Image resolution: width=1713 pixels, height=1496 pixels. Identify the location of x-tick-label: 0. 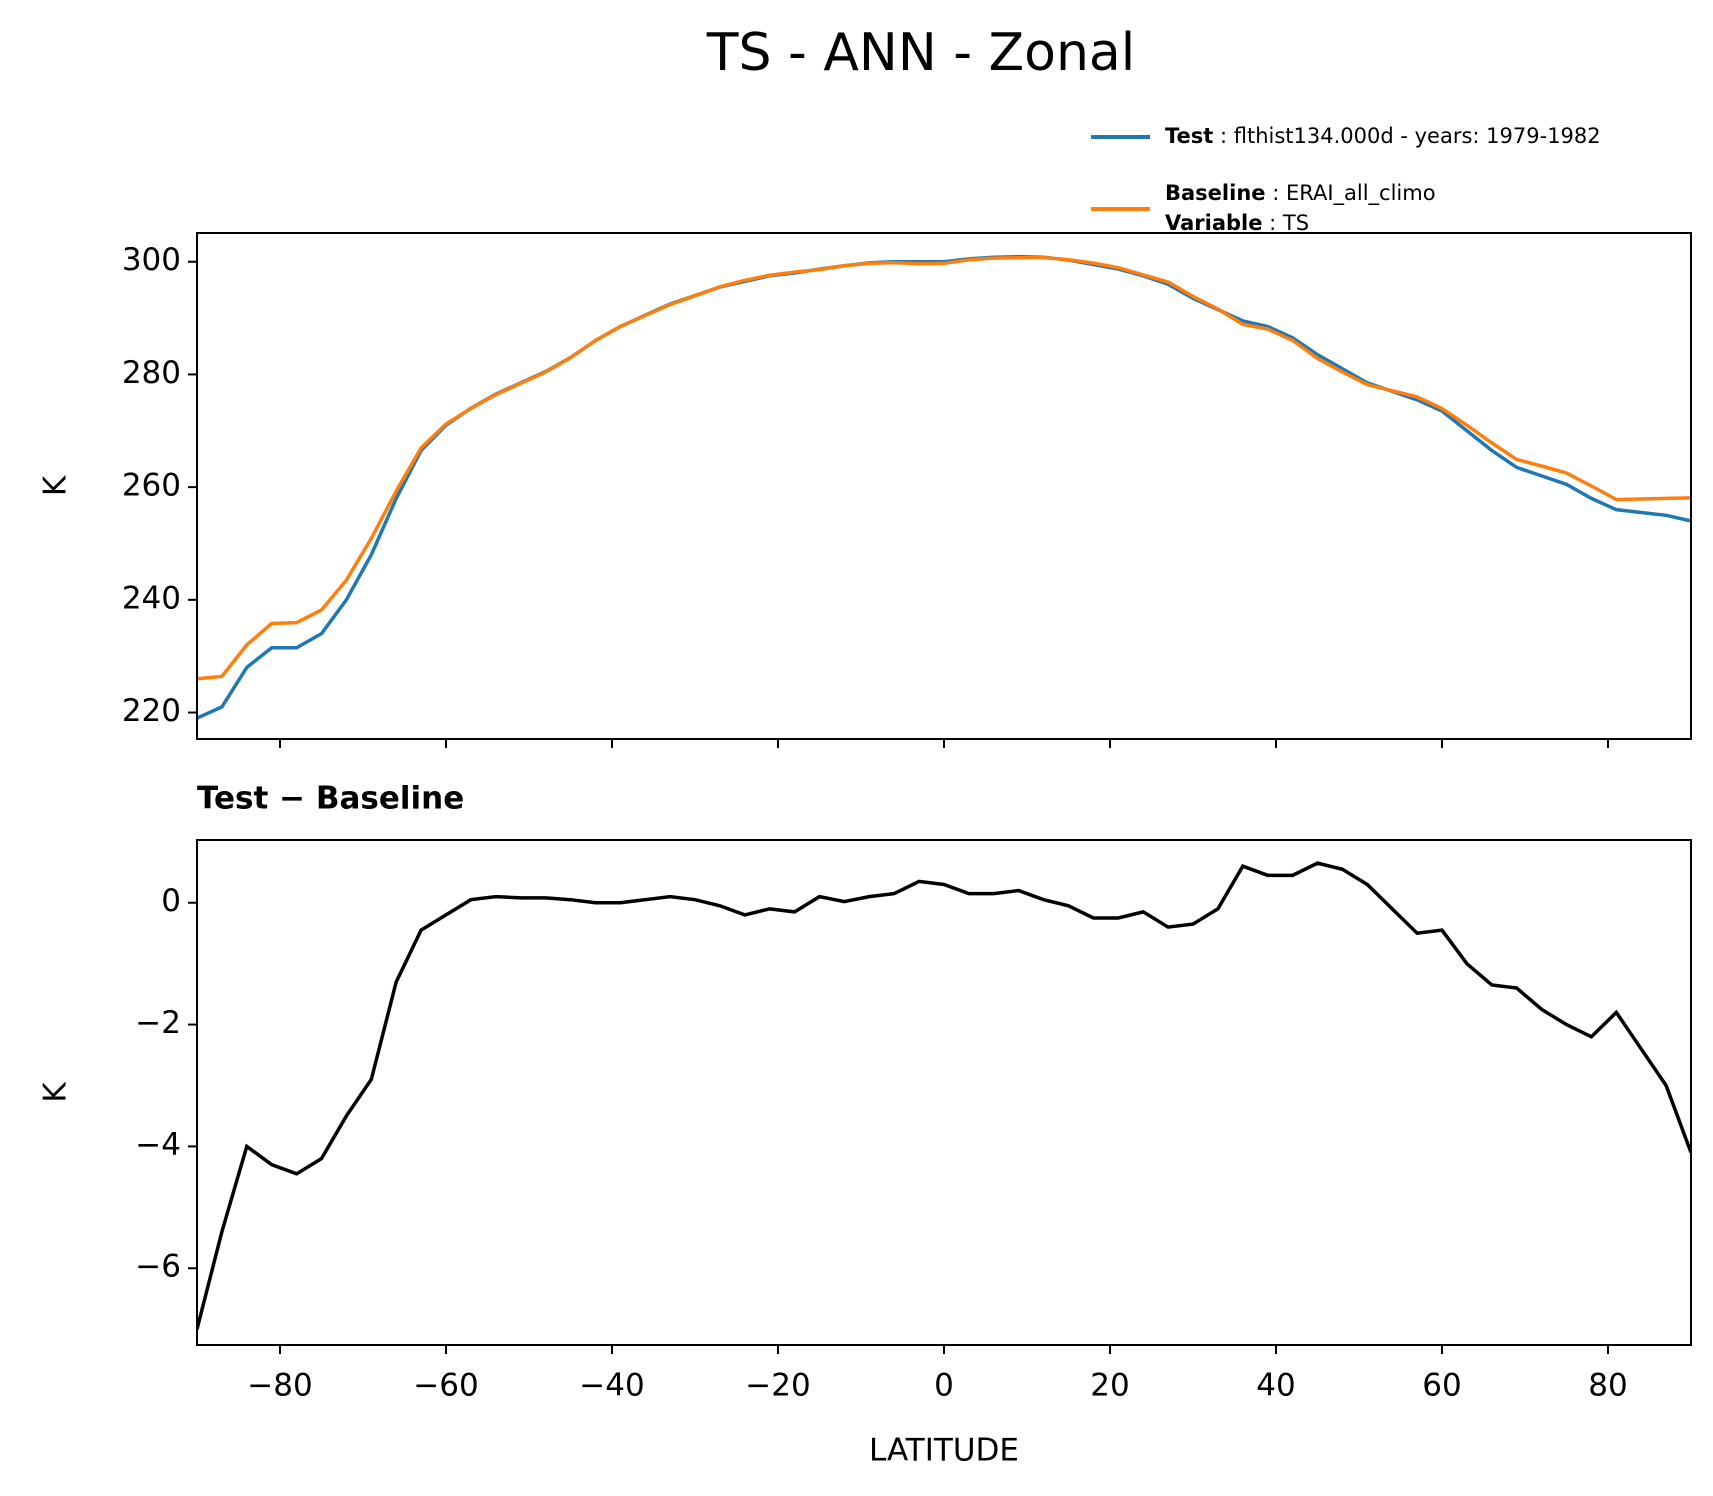
(944, 1386).